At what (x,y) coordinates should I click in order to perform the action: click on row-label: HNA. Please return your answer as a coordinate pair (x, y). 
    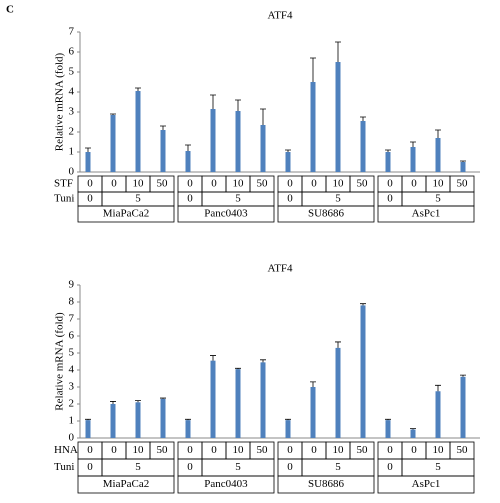
    Looking at the image, I should click on (66, 450).